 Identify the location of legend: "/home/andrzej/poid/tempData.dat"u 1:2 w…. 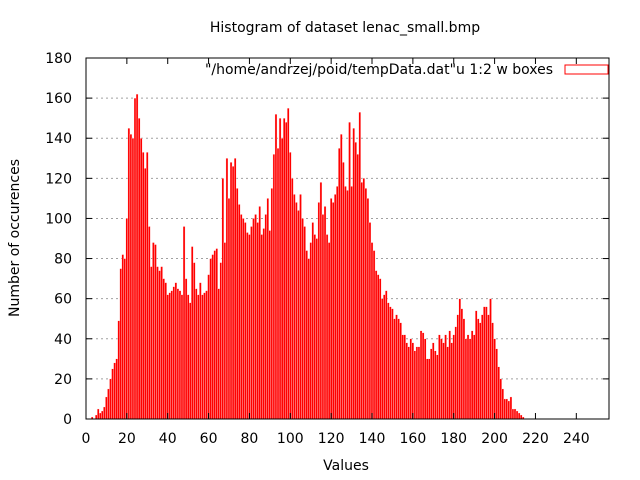
(407, 70).